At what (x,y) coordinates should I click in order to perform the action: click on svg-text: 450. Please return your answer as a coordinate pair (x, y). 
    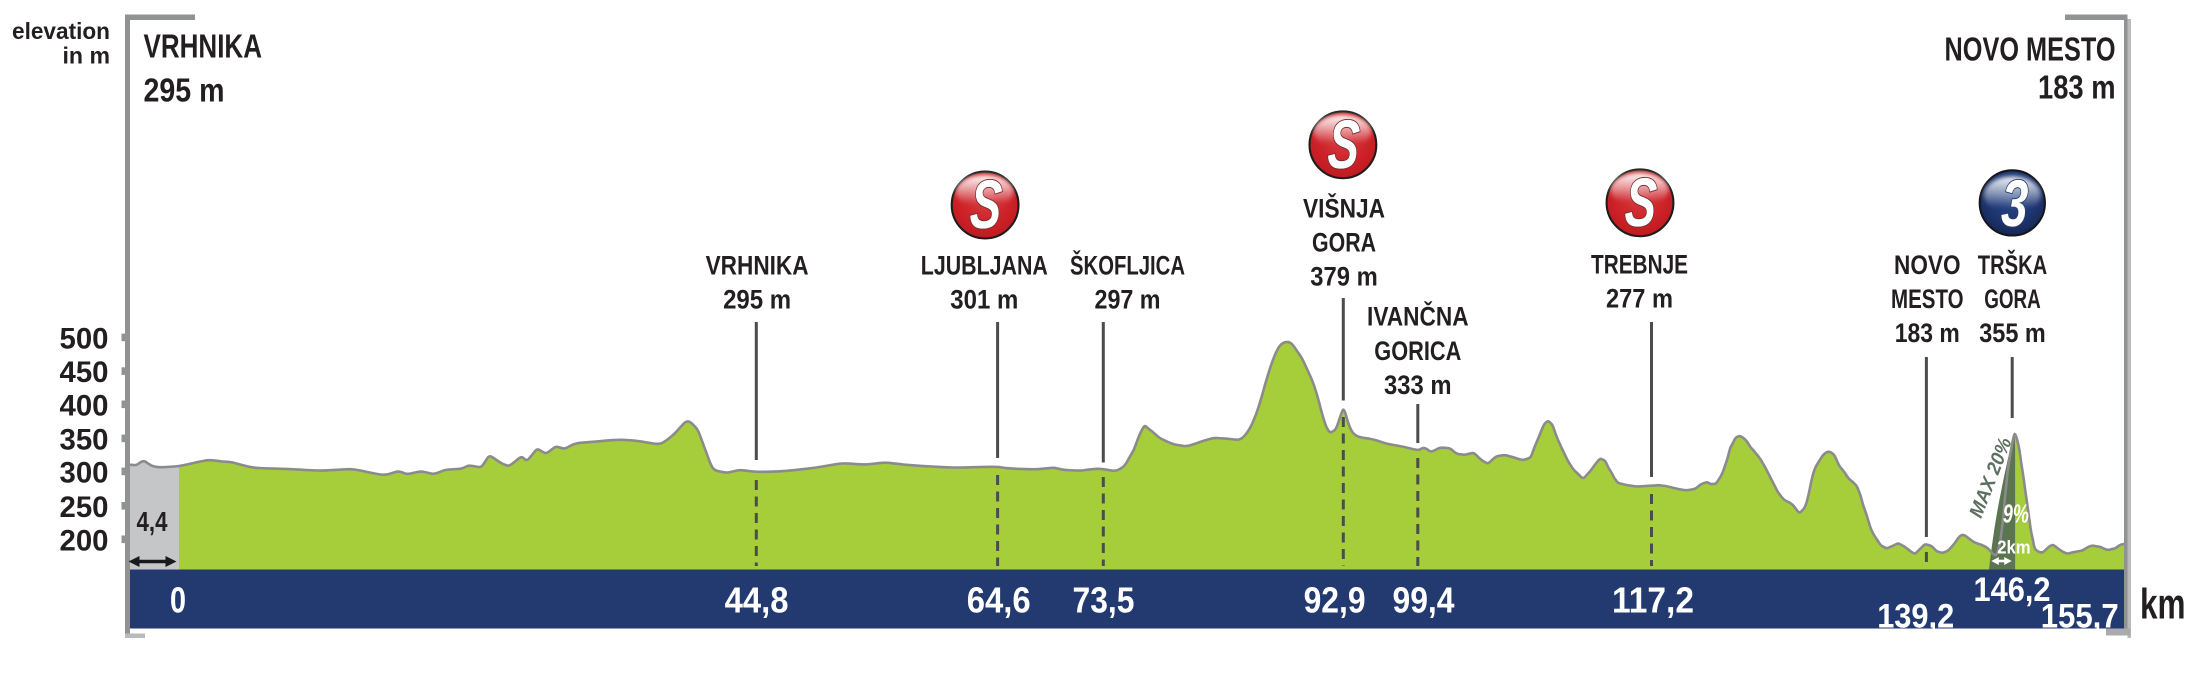
    Looking at the image, I should click on (84, 372).